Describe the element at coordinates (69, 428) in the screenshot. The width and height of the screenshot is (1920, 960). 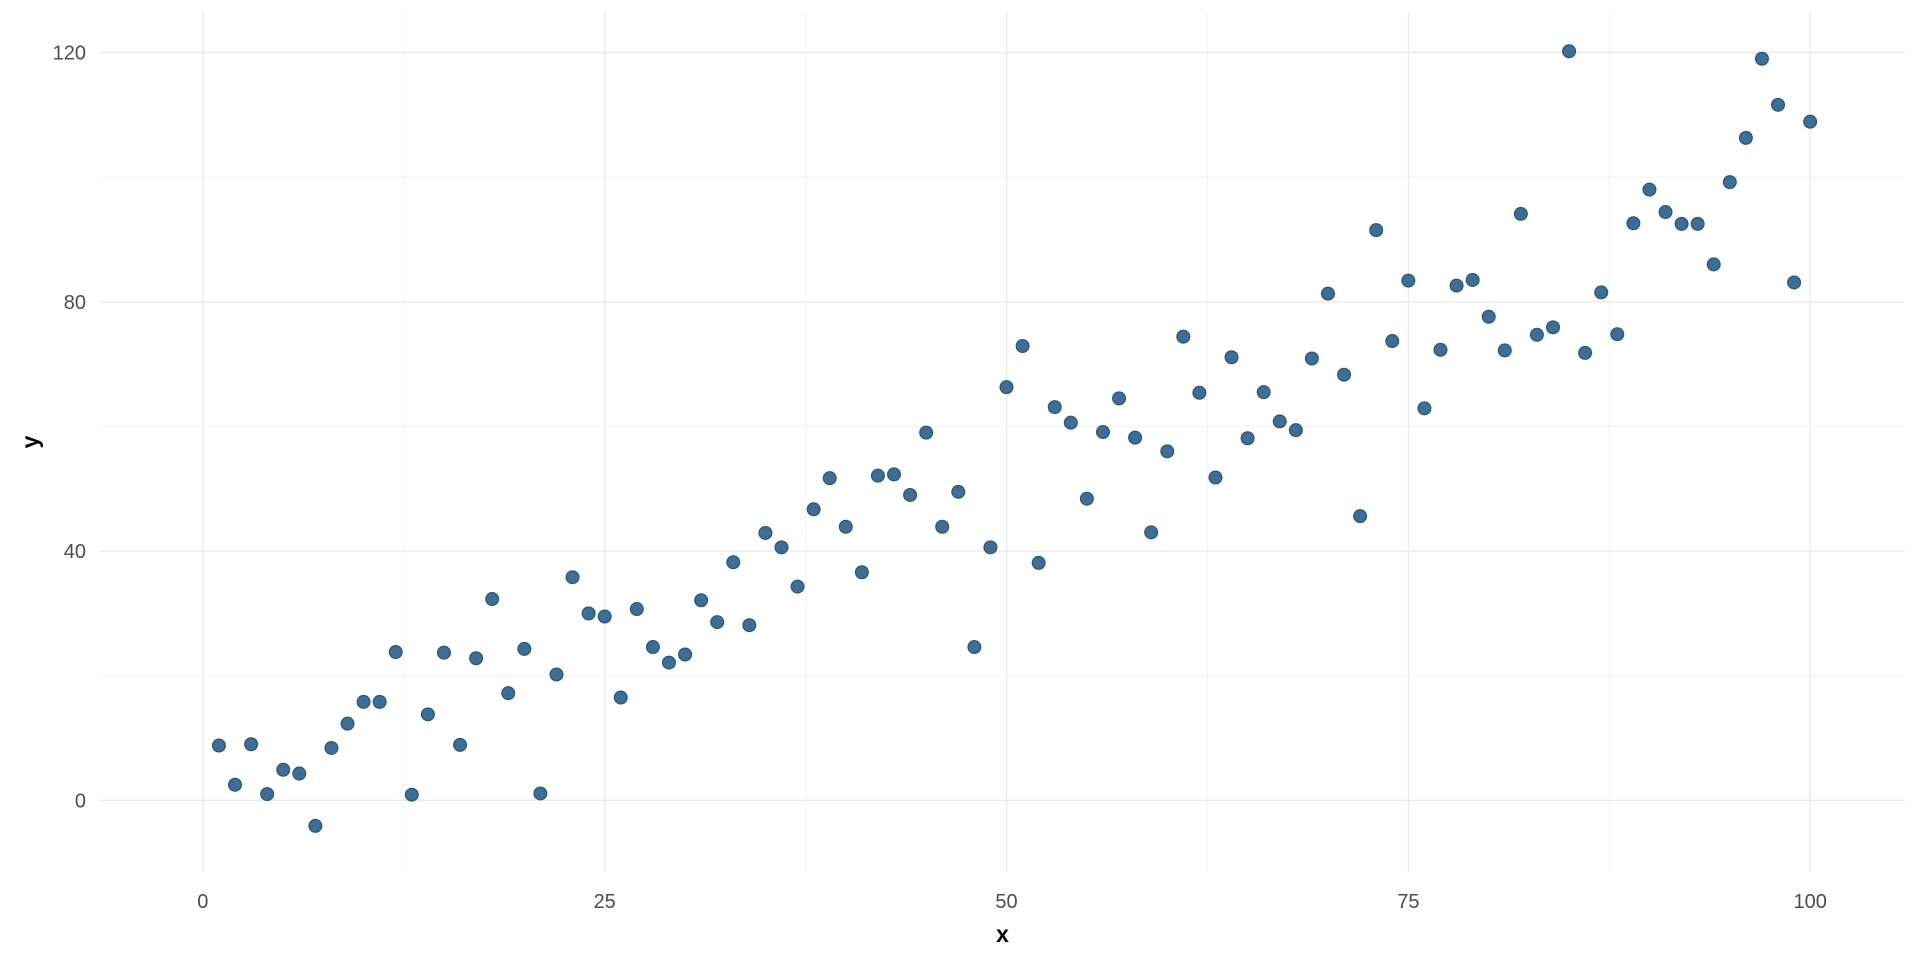
I see `y-axis-tick-labels: 0 40 80 120` at that location.